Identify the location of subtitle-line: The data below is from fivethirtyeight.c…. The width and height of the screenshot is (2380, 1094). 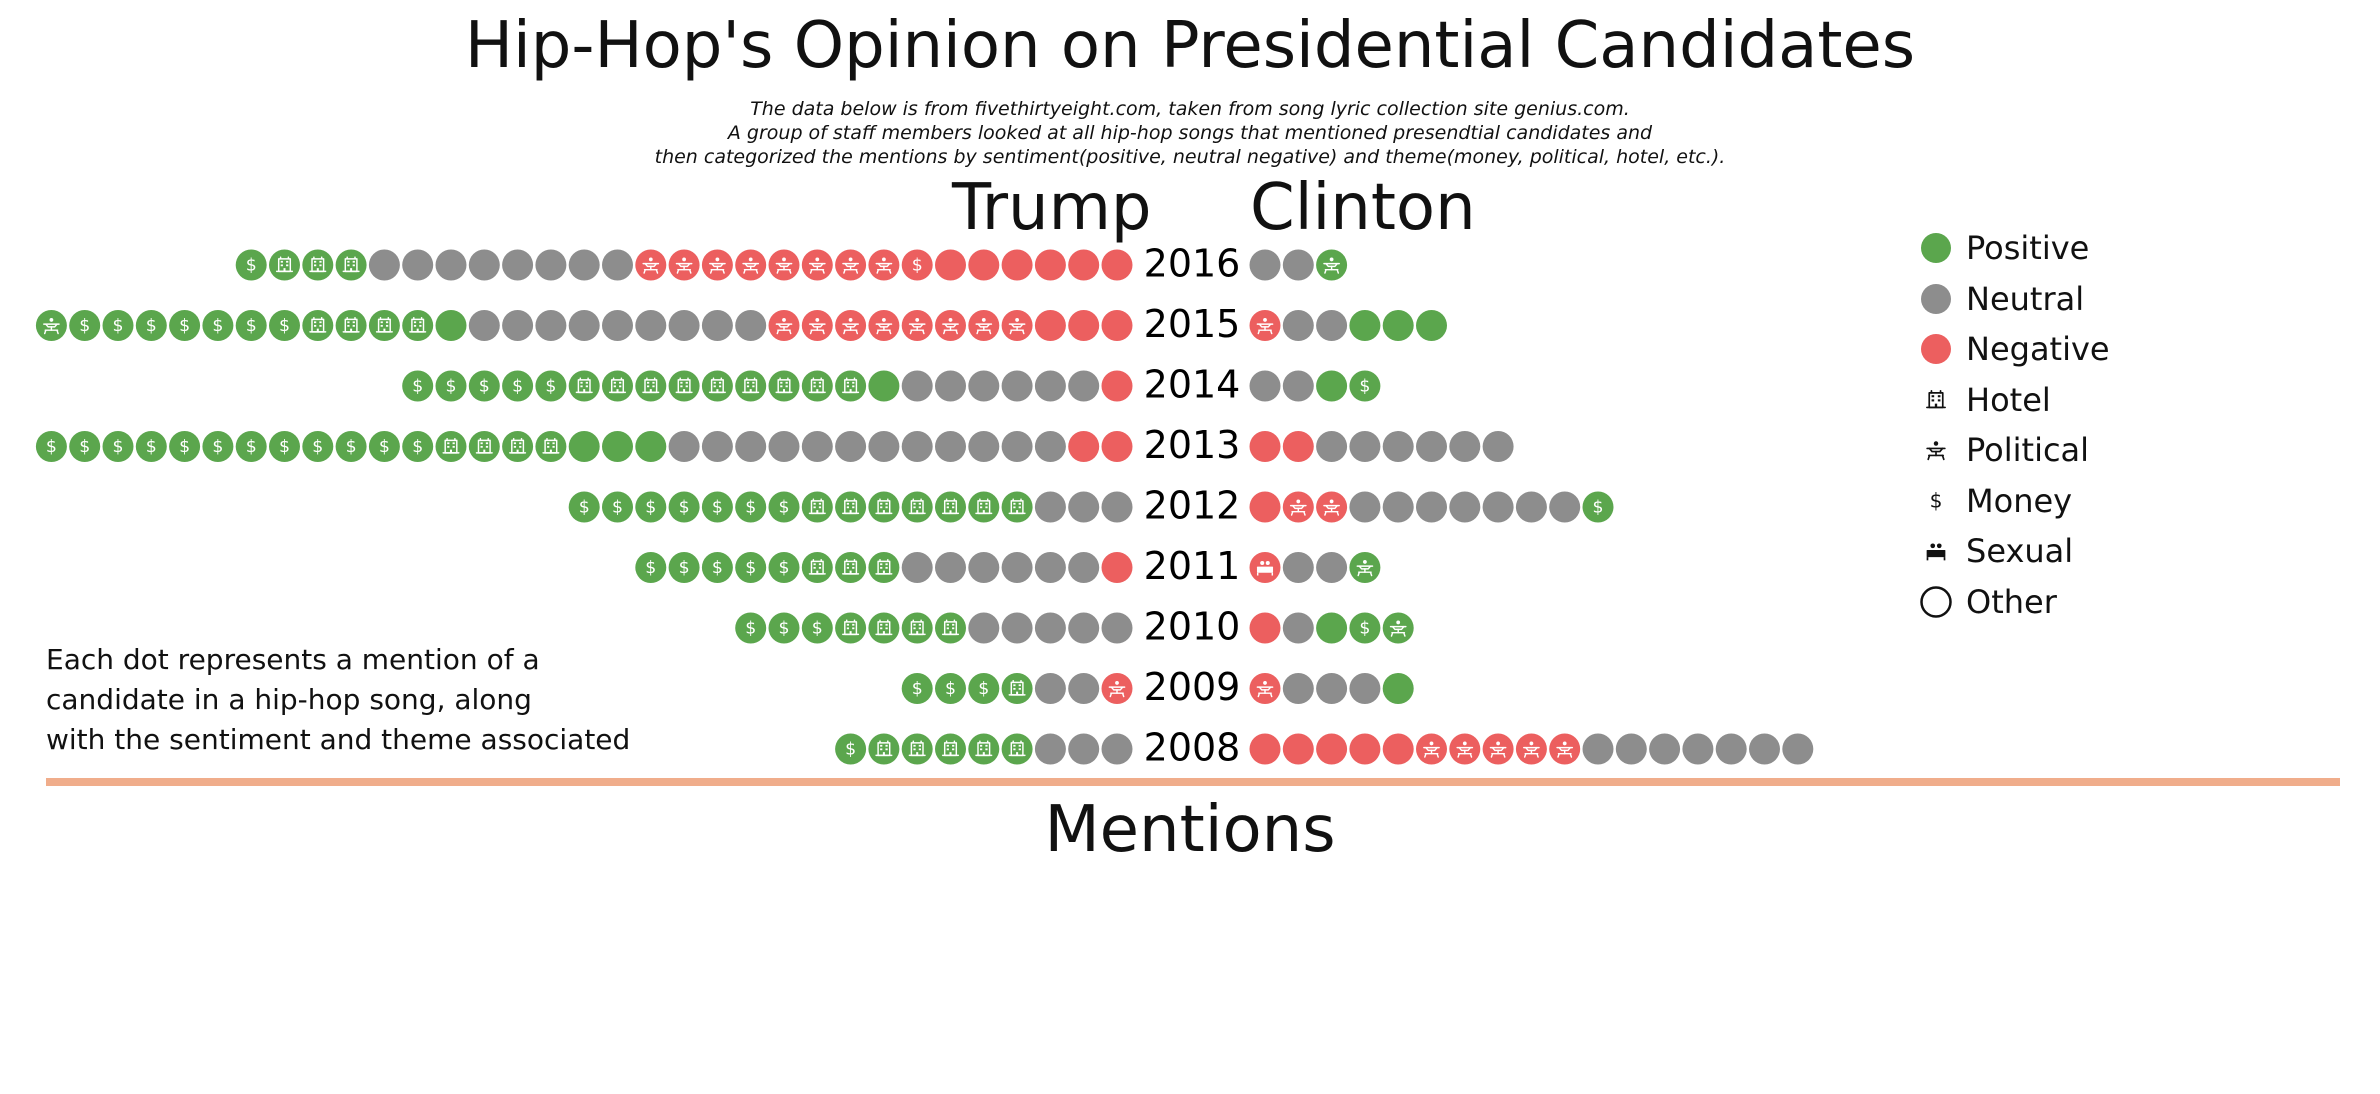
(1190, 109).